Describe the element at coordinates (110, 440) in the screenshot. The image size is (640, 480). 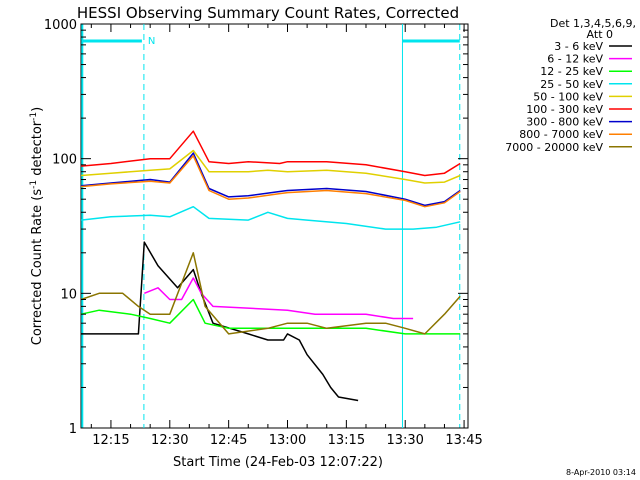
I see `x-tick-label-0: 12:15` at that location.